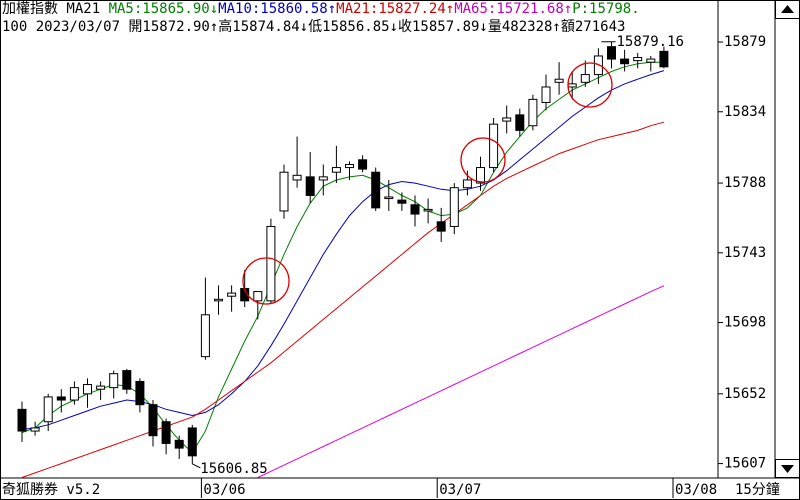 This screenshot has width=800, height=500. I want to click on arrow-down, so click(787, 469).